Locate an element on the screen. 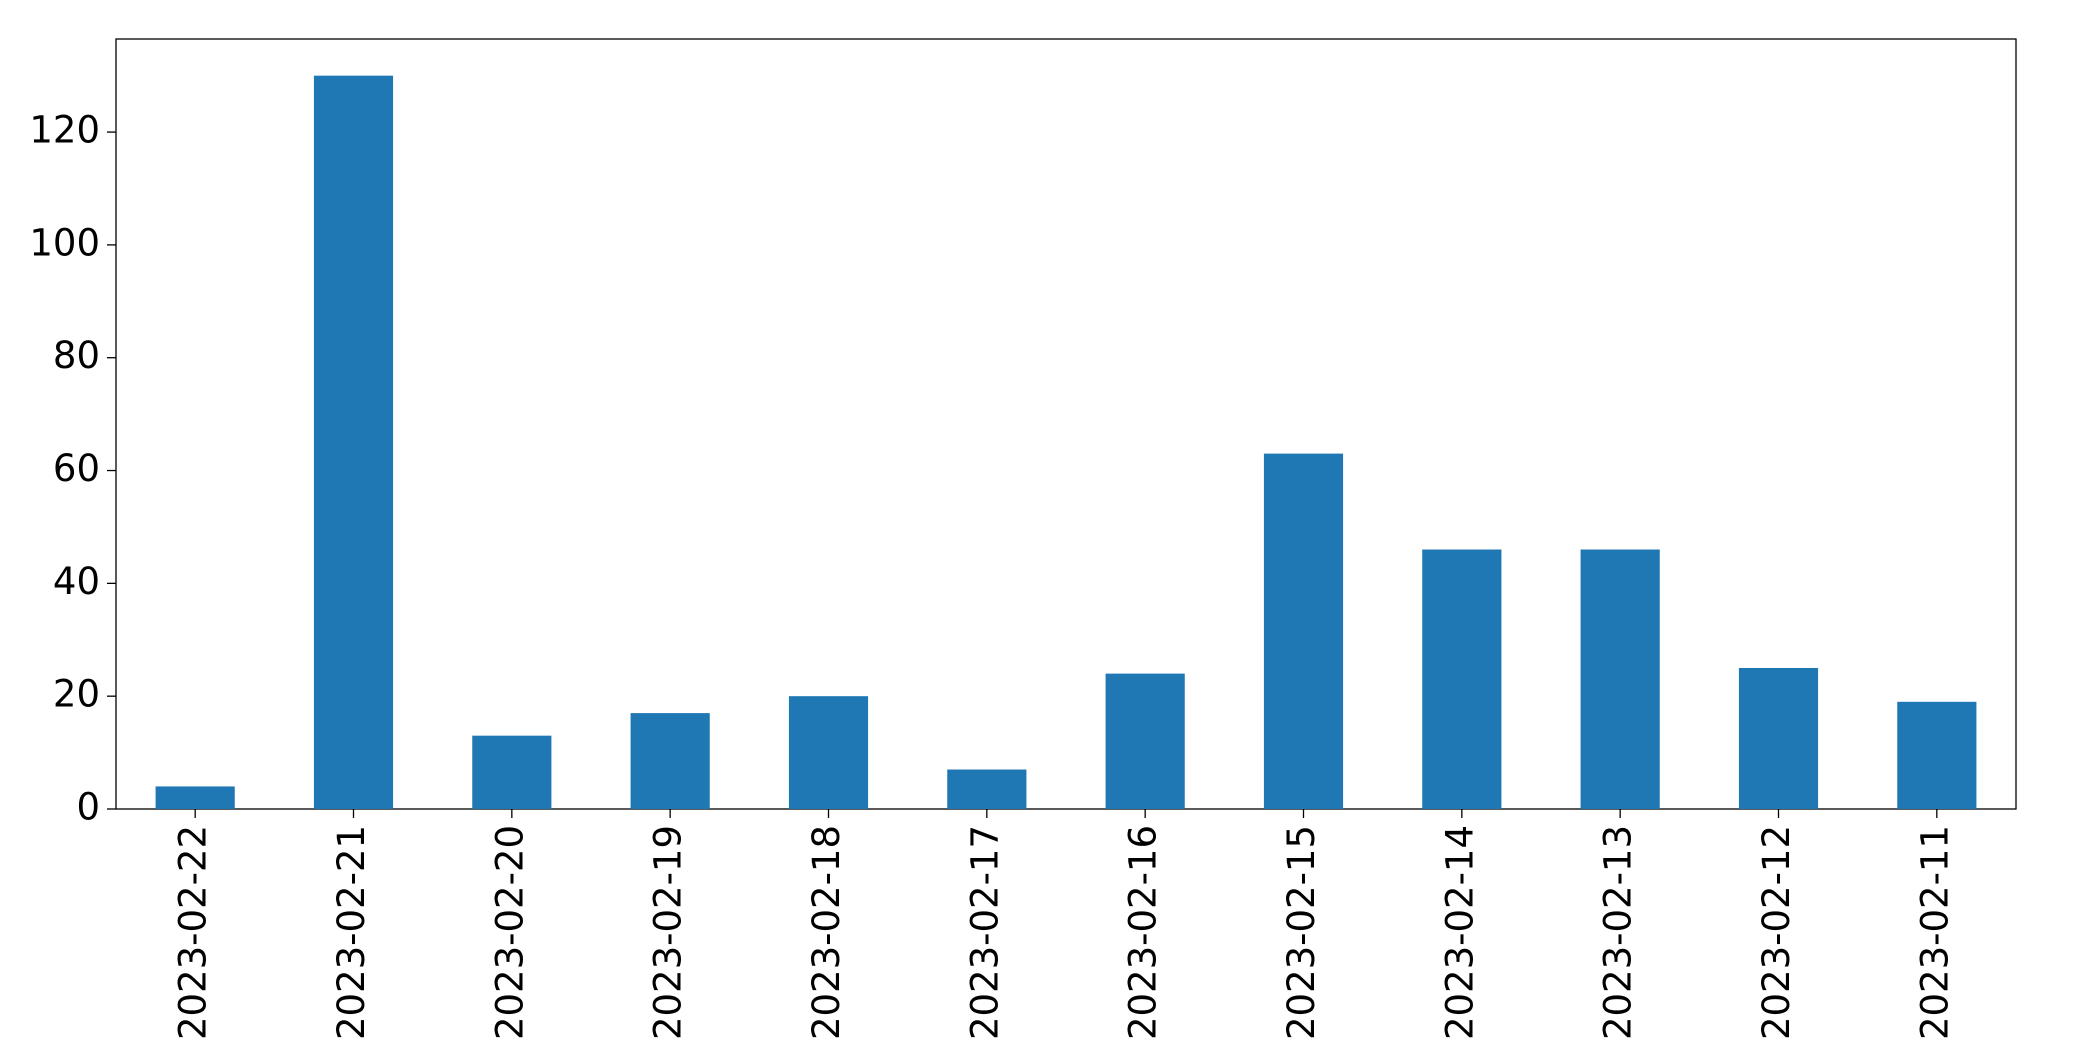 This screenshot has width=2093, height=1061. y-tick-label: 120 is located at coordinates (64, 130).